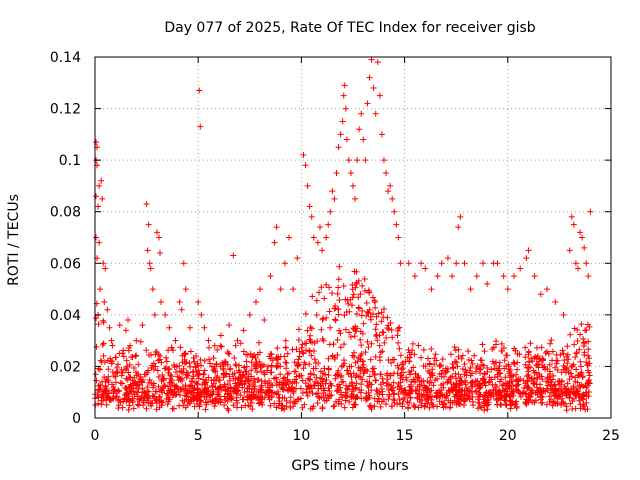 The image size is (640, 480). What do you see at coordinates (405, 436) in the screenshot?
I see `x-tick-label: 15` at bounding box center [405, 436].